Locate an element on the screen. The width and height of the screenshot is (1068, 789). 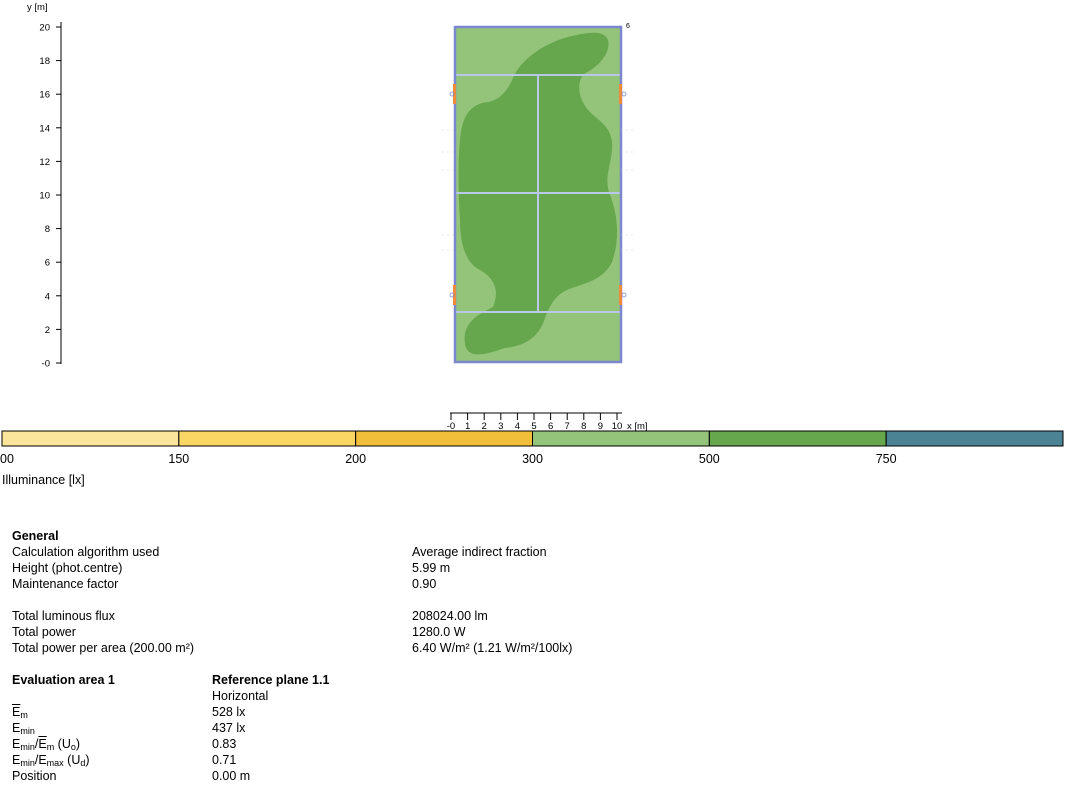
general-label: Total luminous flux is located at coordinates (63, 616).